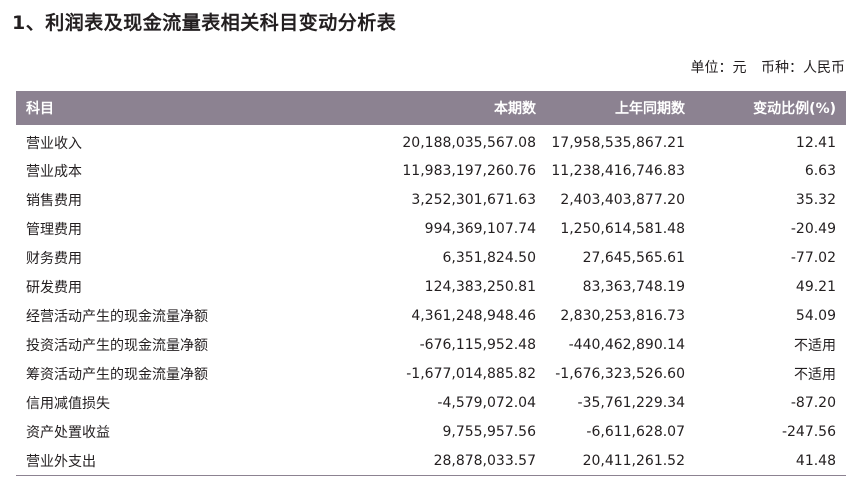 This screenshot has height=492, width=865. Describe the element at coordinates (718, 68) in the screenshot. I see `unit-label: 单位：元` at that location.